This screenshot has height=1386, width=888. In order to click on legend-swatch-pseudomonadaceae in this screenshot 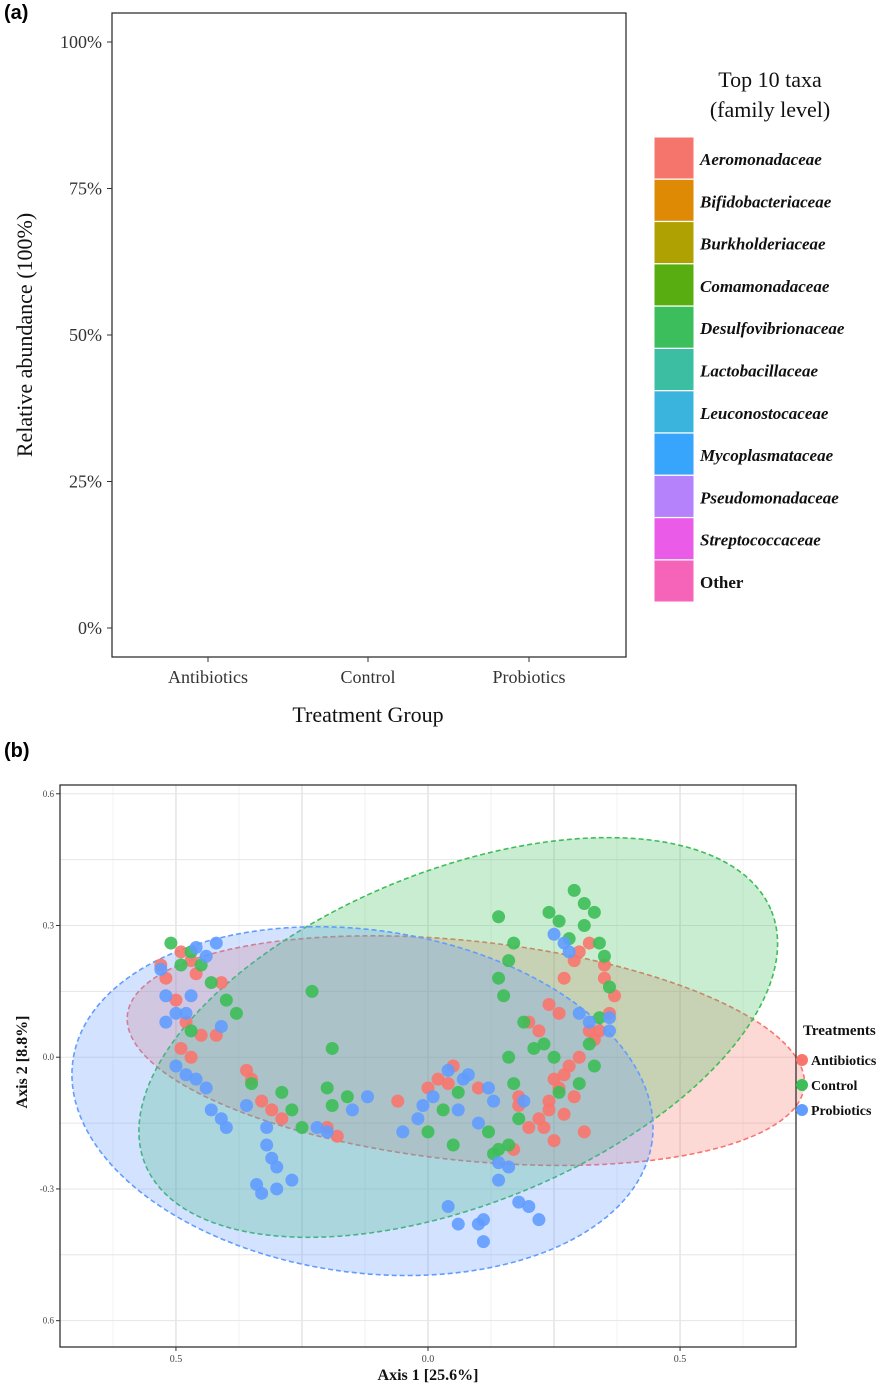, I will do `click(674, 496)`.